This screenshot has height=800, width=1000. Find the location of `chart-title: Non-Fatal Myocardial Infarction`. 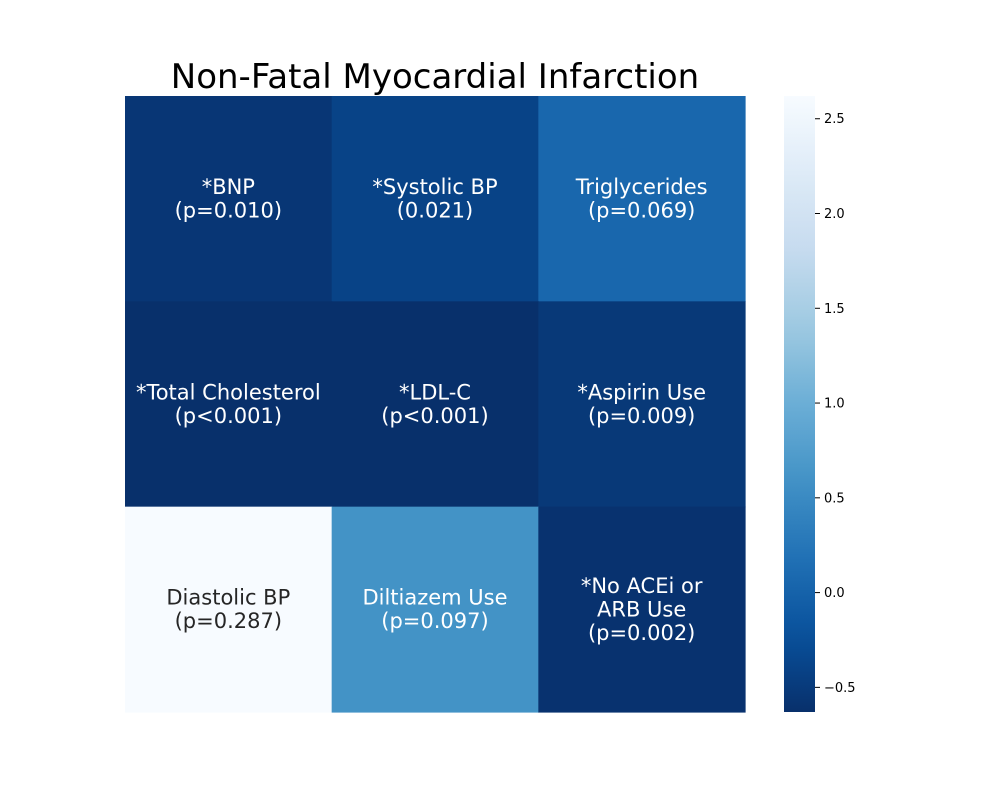

chart-title: Non-Fatal Myocardial Infarction is located at coordinates (435, 77).